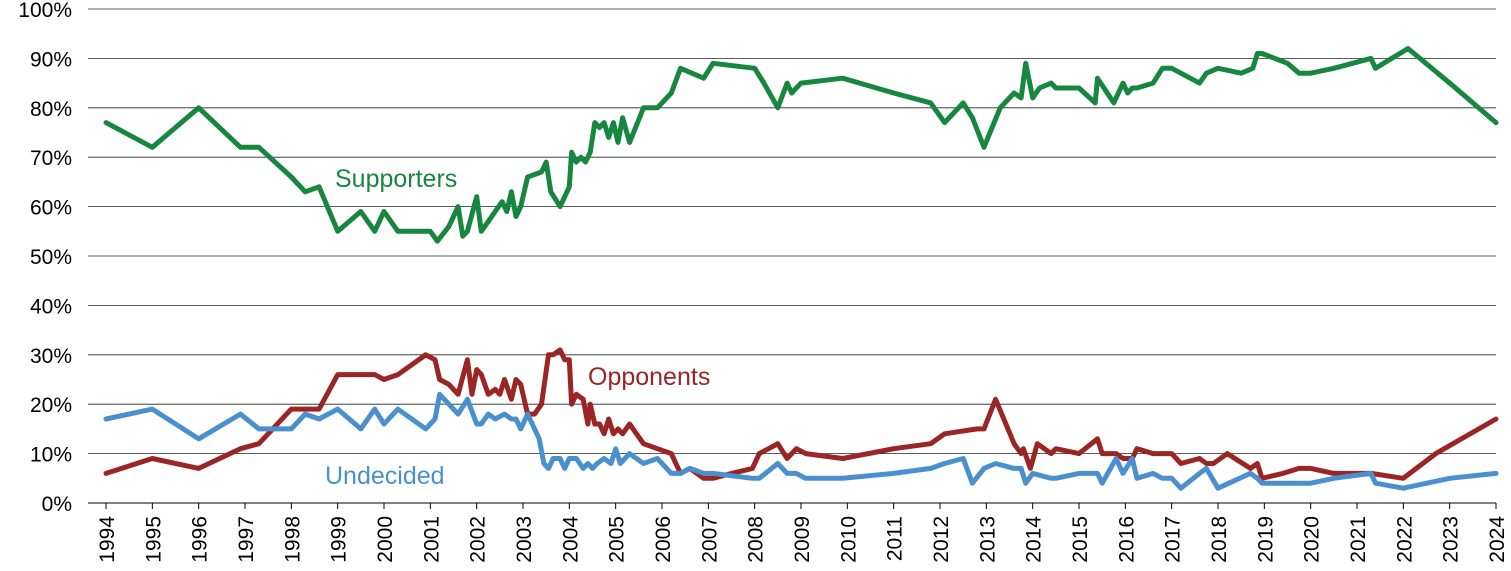  I want to click on x-tick-label: 2024, so click(1497, 539).